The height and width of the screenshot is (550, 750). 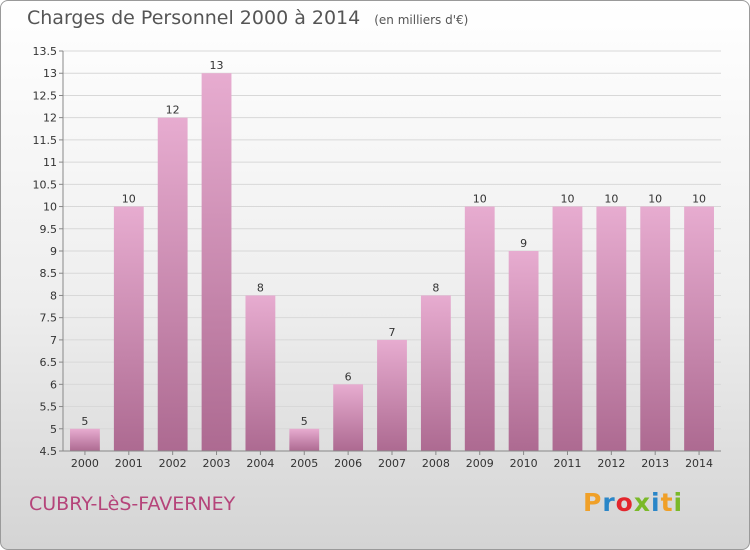 What do you see at coordinates (392, 463) in the screenshot?
I see `x-tick-label: 2007` at bounding box center [392, 463].